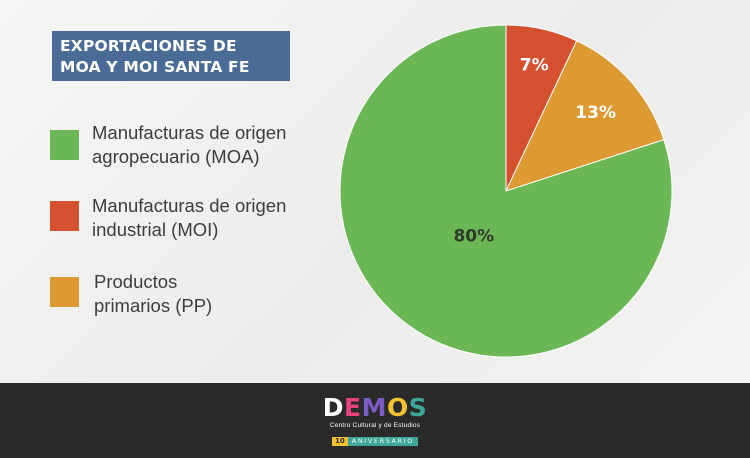 This screenshot has width=750, height=458. Describe the element at coordinates (171, 56) in the screenshot. I see `chart-title-box: EXPORTACIONES DE MOA Y MOI SANTA FE` at that location.